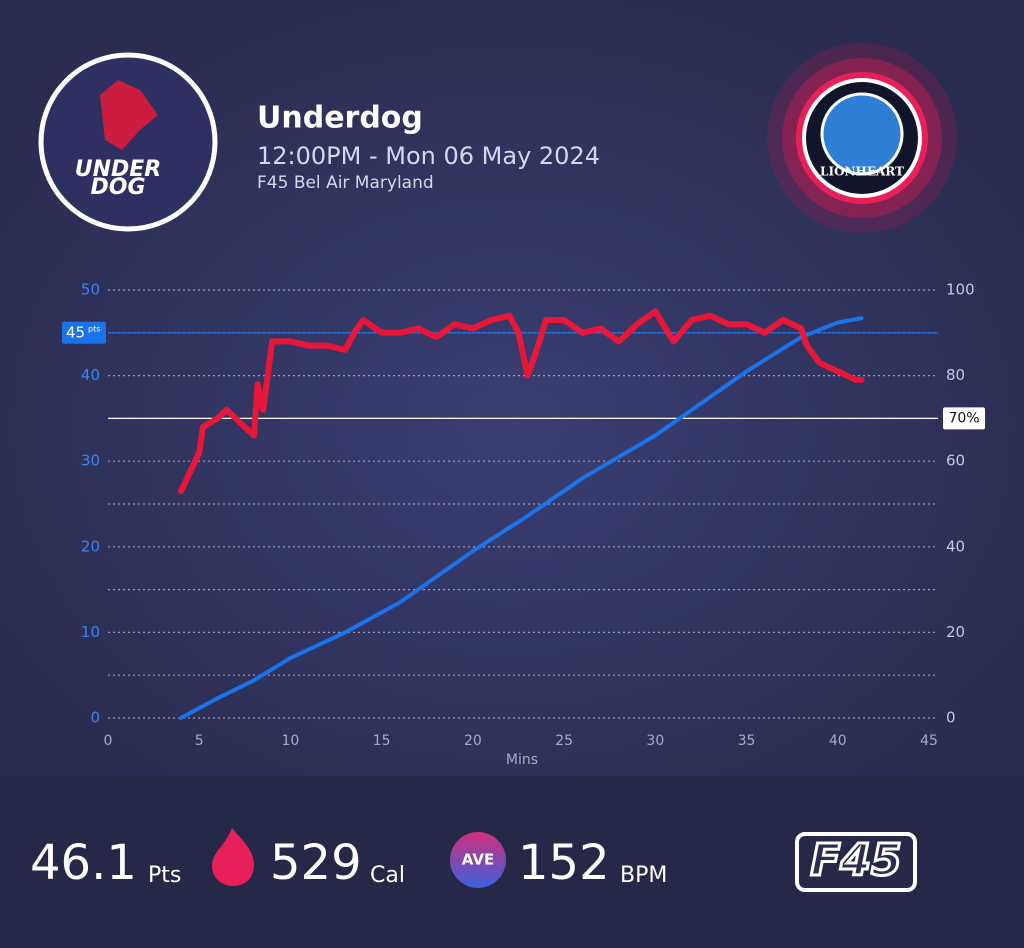  What do you see at coordinates (108, 741) in the screenshot?
I see `x-tick-label: 0` at bounding box center [108, 741].